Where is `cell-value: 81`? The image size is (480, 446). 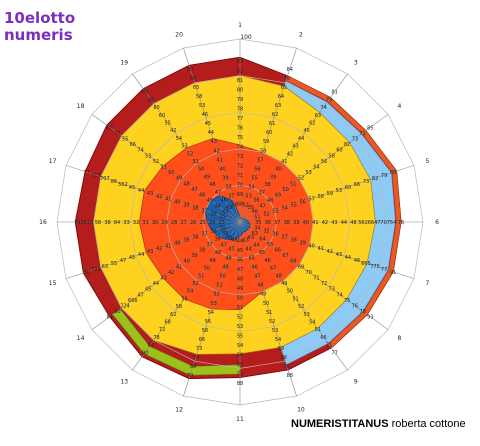 cell-value: 81 is located at coordinates (240, 81).